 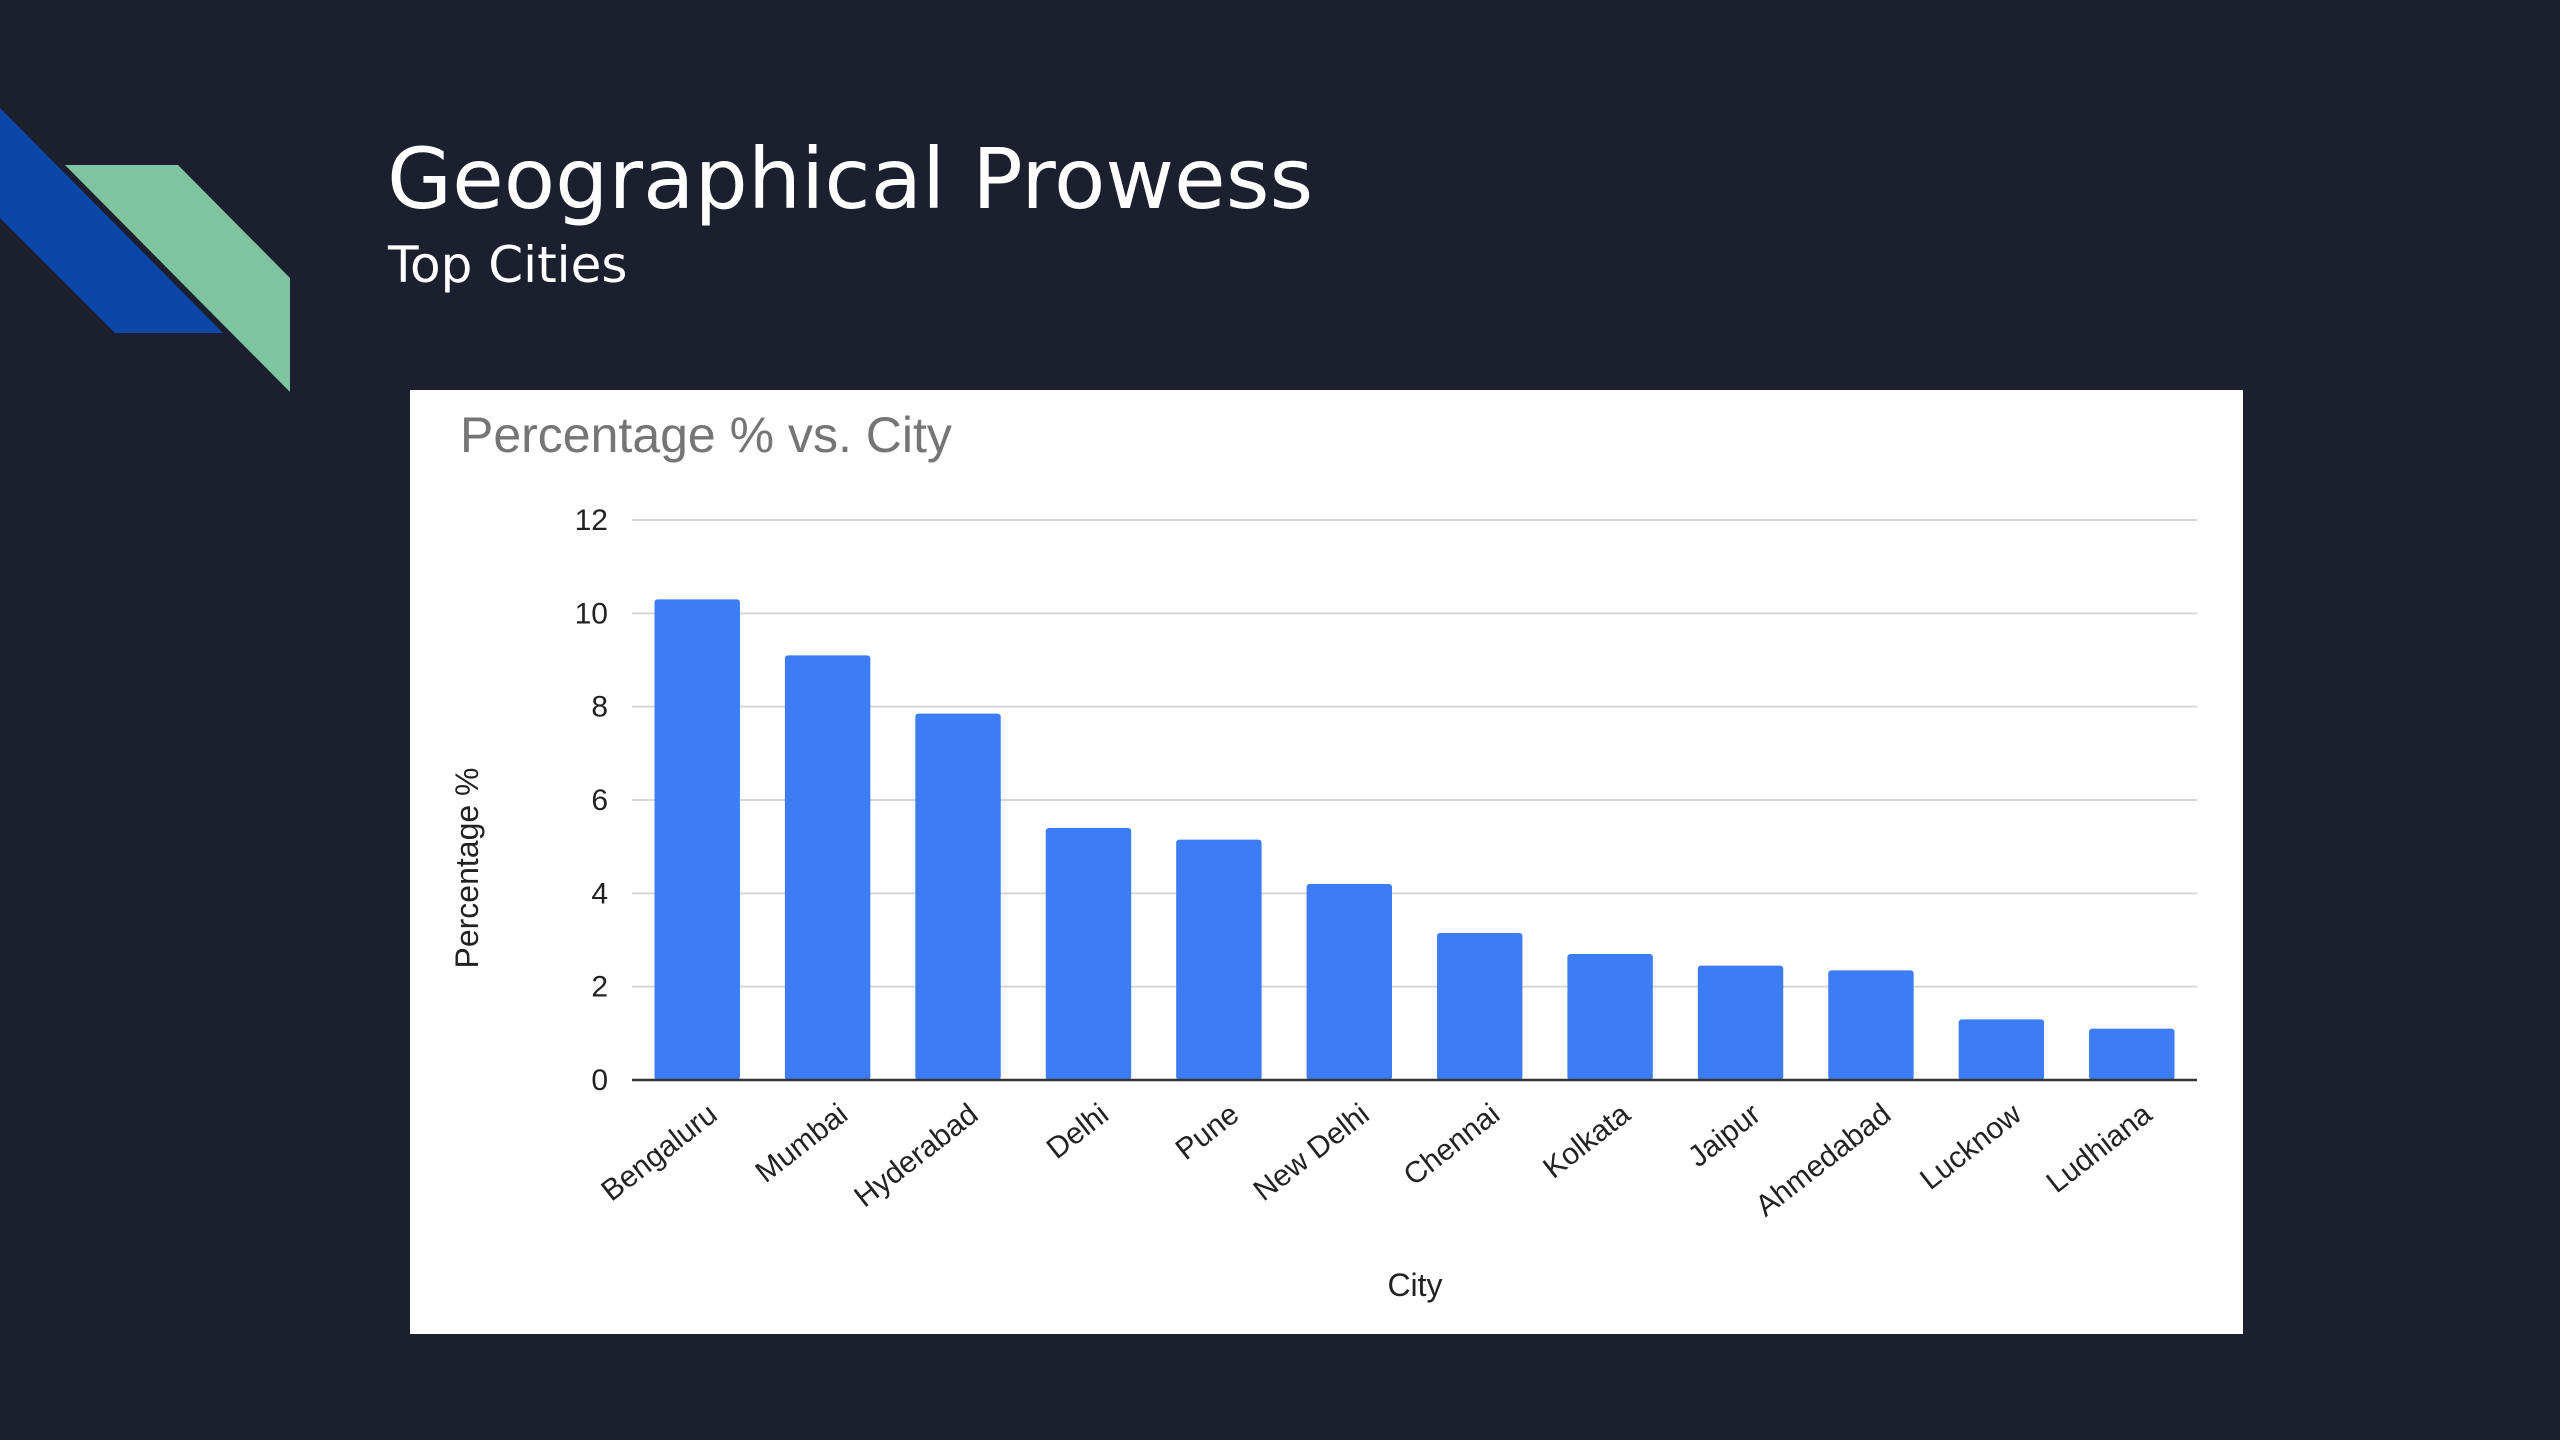 I want to click on bar-lucknow, so click(x=2001, y=1049).